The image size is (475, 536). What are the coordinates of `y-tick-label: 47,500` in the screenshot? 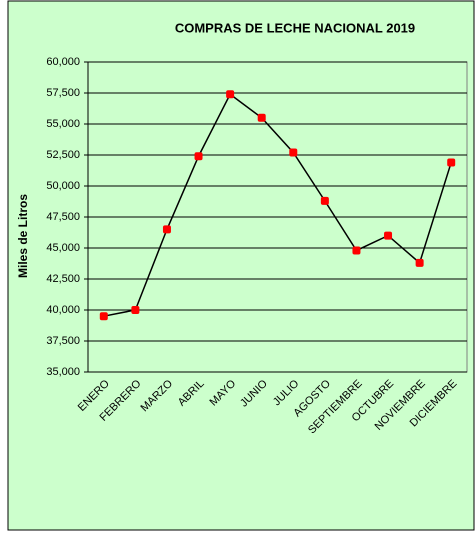 It's located at (63, 217).